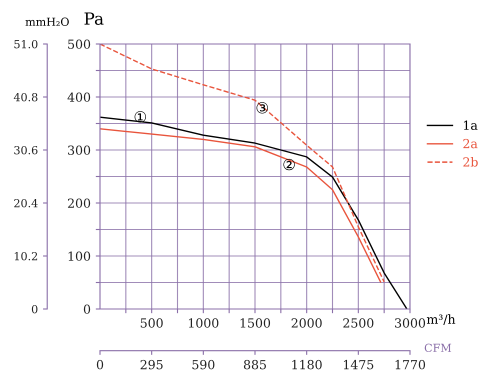 This screenshot has width=500, height=382. Describe the element at coordinates (151, 323) in the screenshot. I see `x-tick-label: 500` at that location.